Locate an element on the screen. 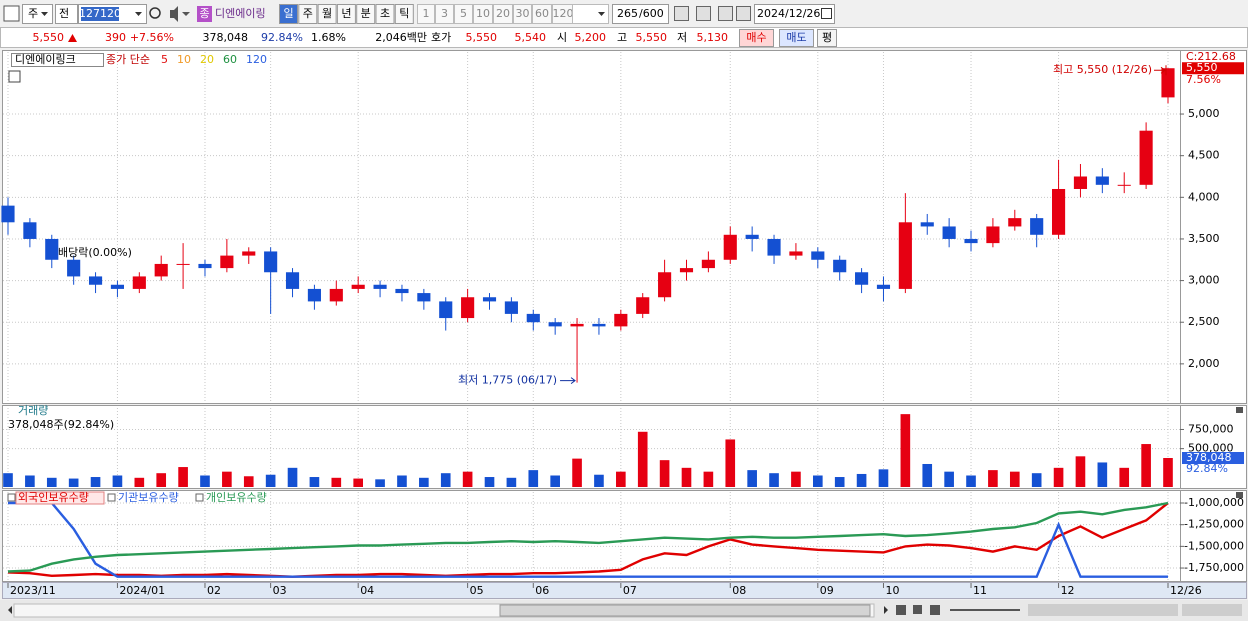 The width and height of the screenshot is (1248, 621). last-price-tag is located at coordinates (1213, 68).